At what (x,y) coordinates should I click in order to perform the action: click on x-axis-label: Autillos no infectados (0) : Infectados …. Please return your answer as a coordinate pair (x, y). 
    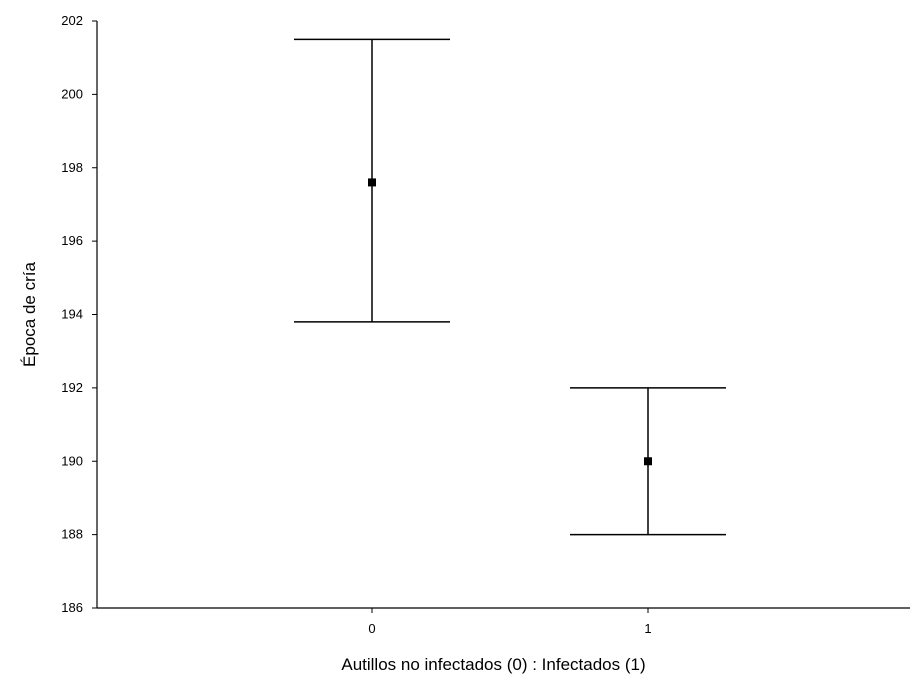
    Looking at the image, I should click on (493, 664).